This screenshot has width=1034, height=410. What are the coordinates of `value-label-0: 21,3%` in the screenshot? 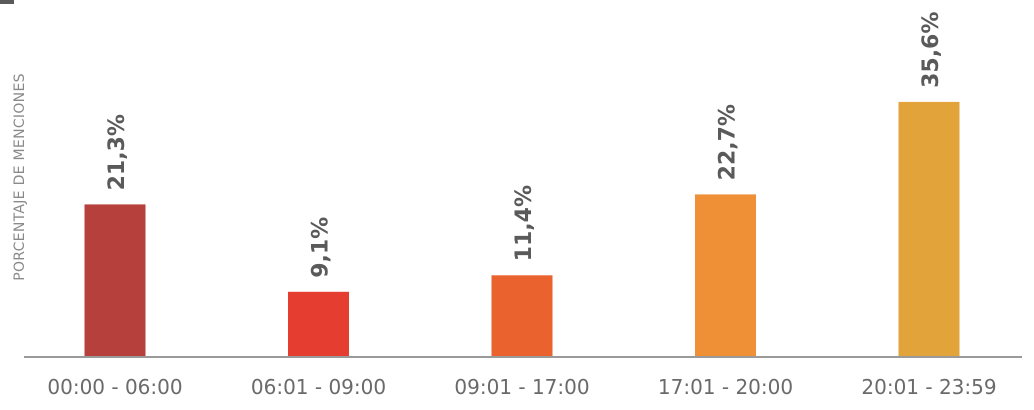 It's located at (117, 152).